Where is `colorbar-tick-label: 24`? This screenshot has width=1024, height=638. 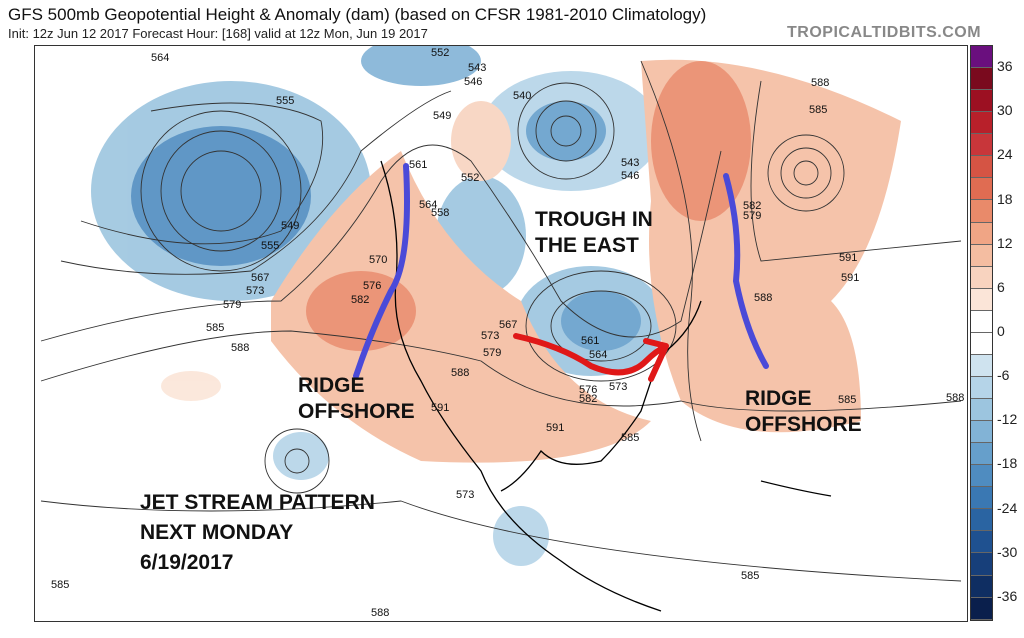
colorbar-tick-label: 24 is located at coordinates (1005, 154).